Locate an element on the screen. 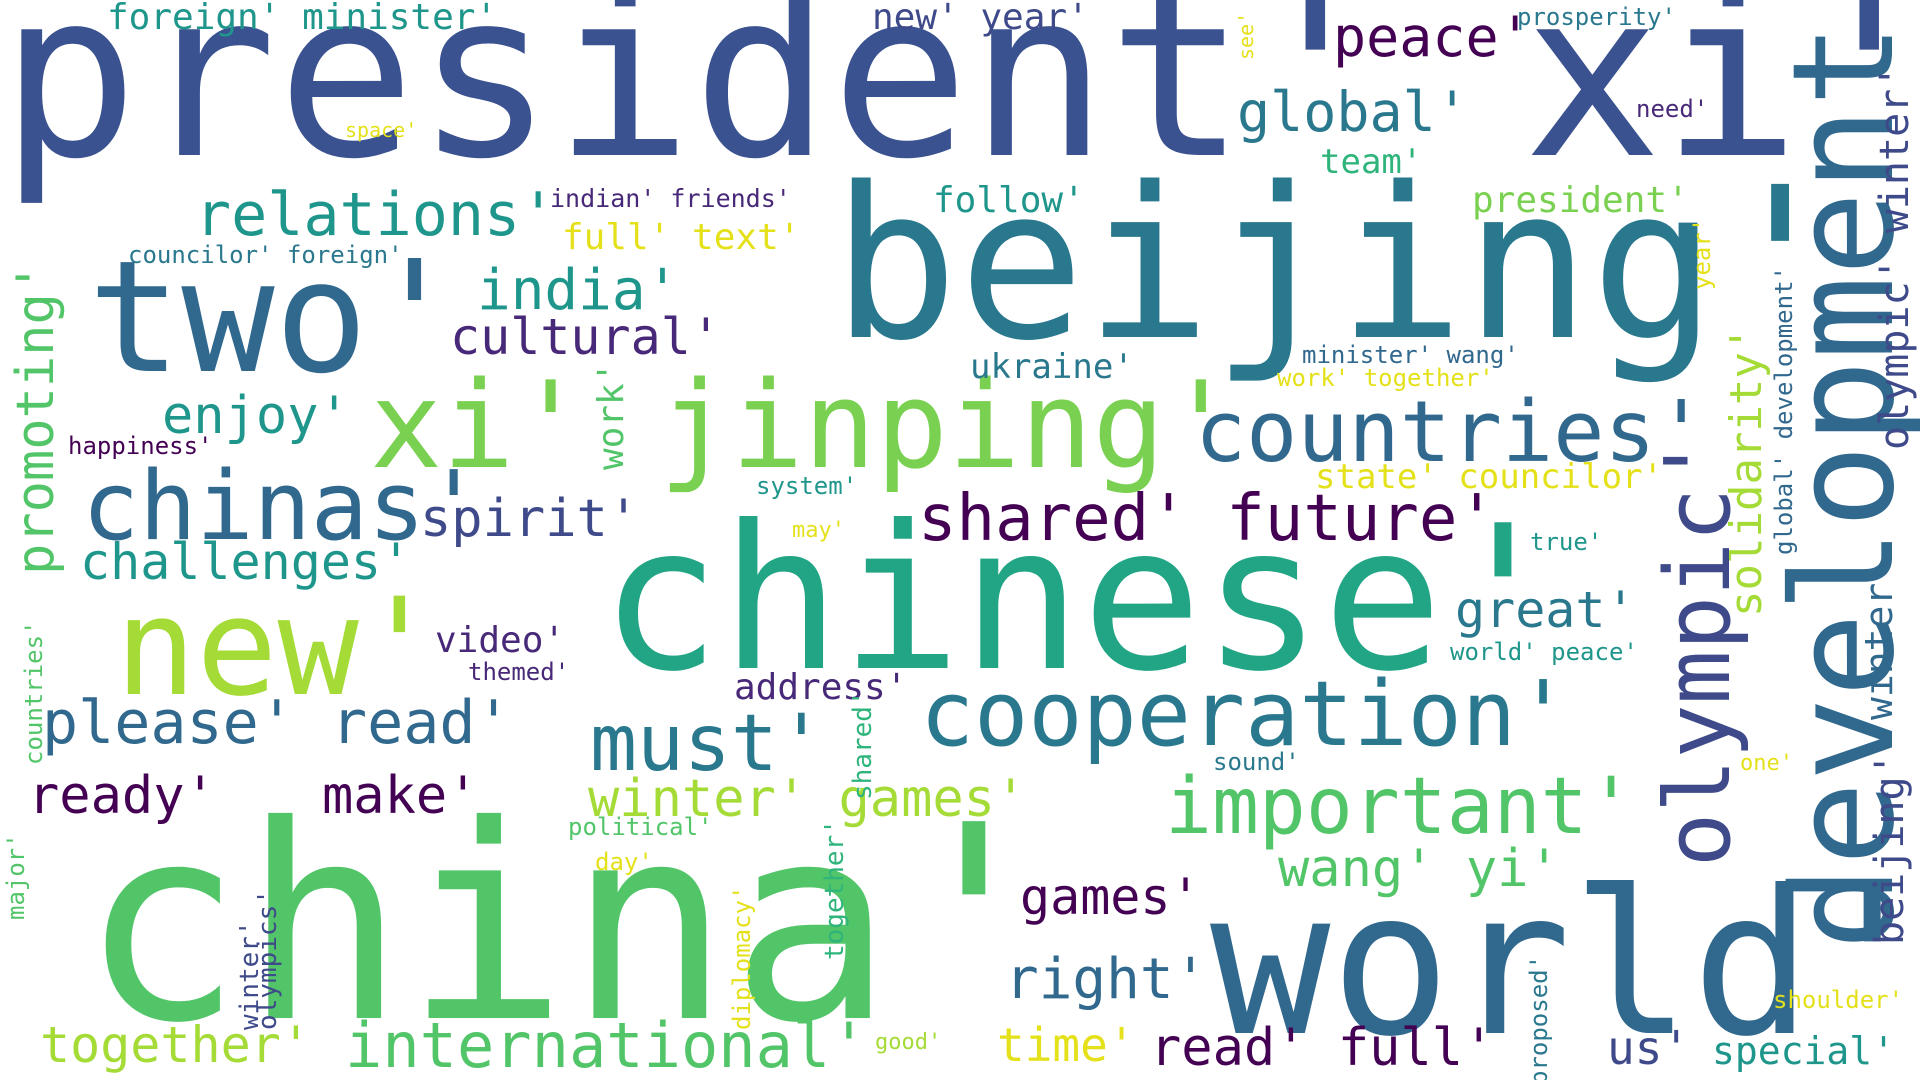  word-global-development: global' development' is located at coordinates (1784, 410).